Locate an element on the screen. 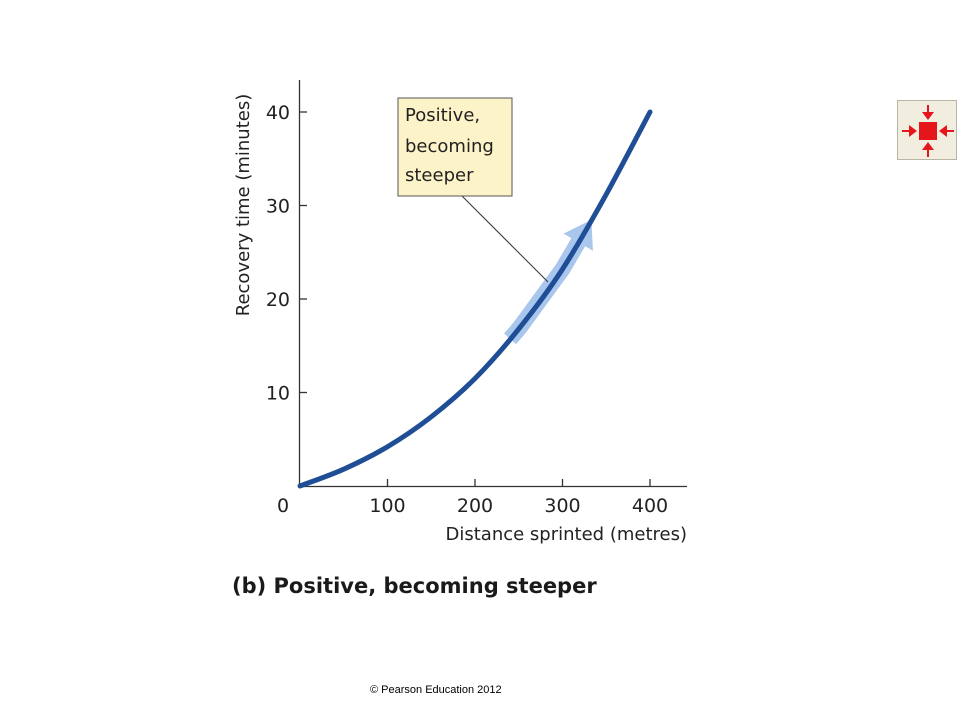 Image resolution: width=960 pixels, height=720 pixels. x-tick-label: 0 is located at coordinates (283, 506).